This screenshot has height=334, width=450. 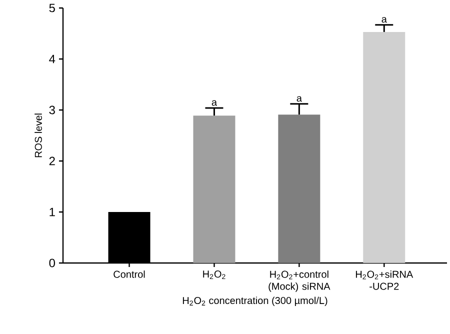 I want to click on y-tick-label: 5, so click(x=52, y=8).